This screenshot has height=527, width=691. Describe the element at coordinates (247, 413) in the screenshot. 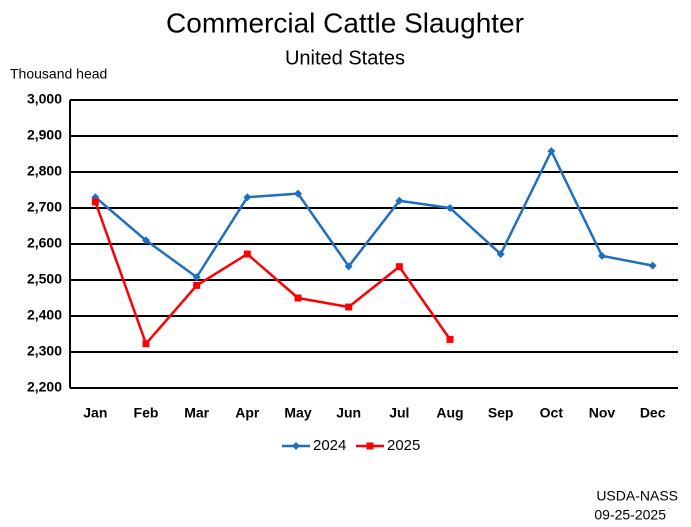

I see `x-tick-label: Apr` at that location.